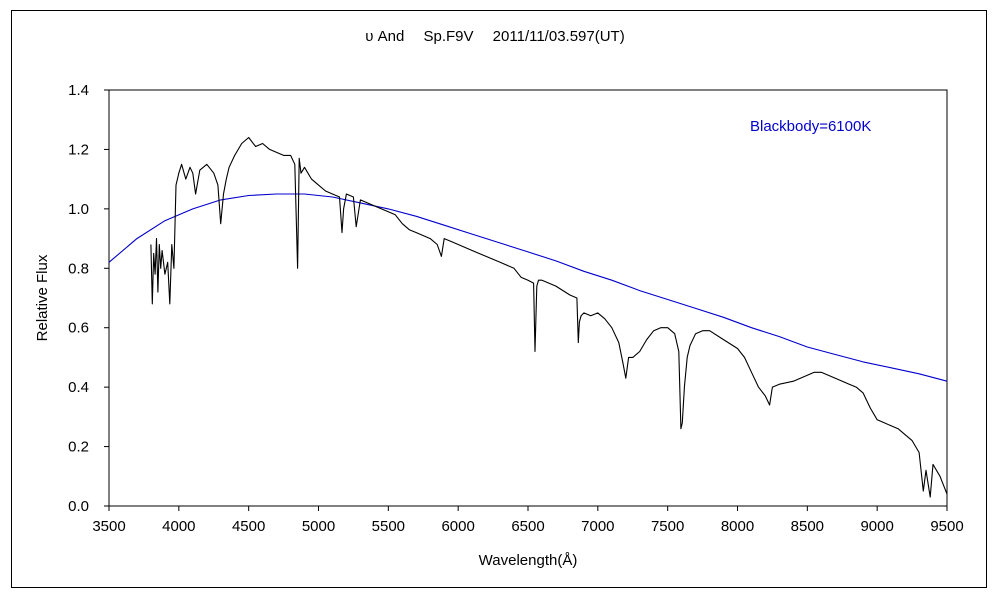 The image size is (1000, 600). Describe the element at coordinates (494, 36) in the screenshot. I see `chart-title: υ And Sp.F9V 2011/11/03.597(UT)` at that location.